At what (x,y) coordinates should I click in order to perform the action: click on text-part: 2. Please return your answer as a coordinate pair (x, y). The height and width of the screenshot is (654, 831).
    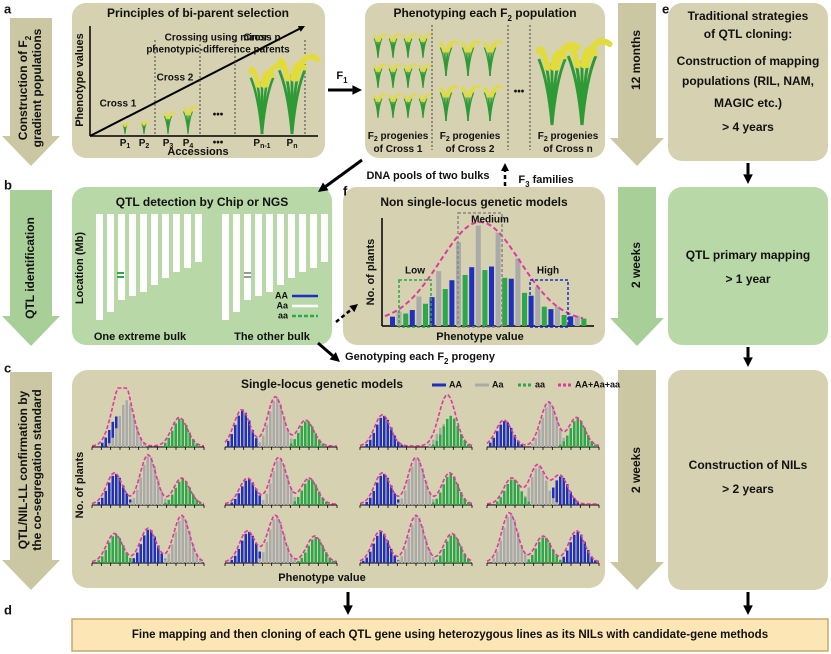
    Looking at the image, I should click on (448, 139).